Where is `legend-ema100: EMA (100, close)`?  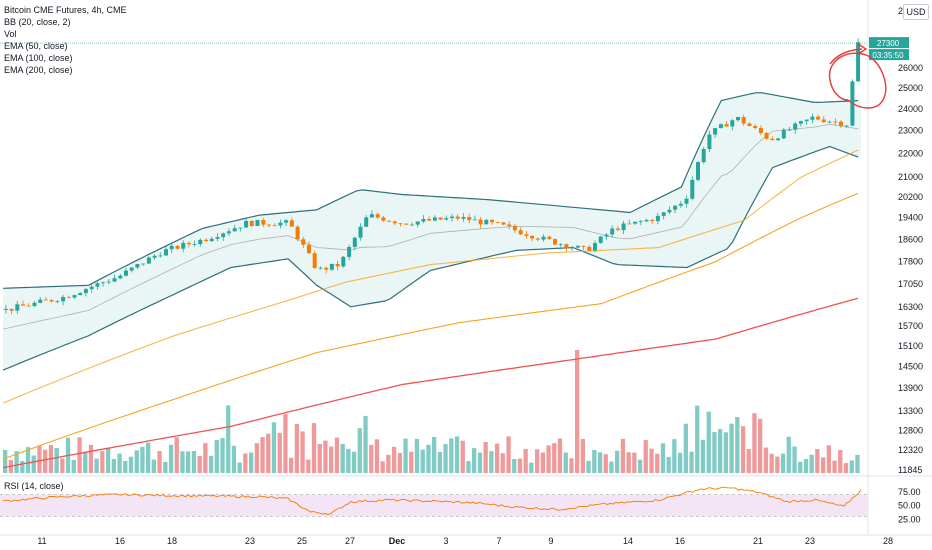 legend-ema100: EMA (100, close) is located at coordinates (38, 58).